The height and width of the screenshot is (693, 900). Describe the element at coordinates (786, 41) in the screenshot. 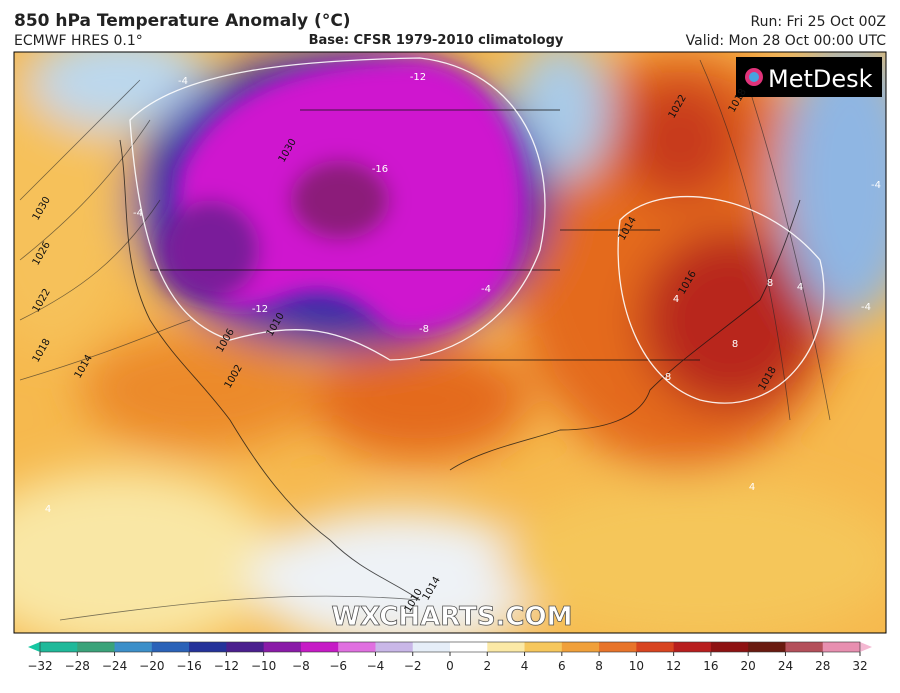

I see `valid: Valid: Mon 28 Oct 00:00 UTC` at that location.